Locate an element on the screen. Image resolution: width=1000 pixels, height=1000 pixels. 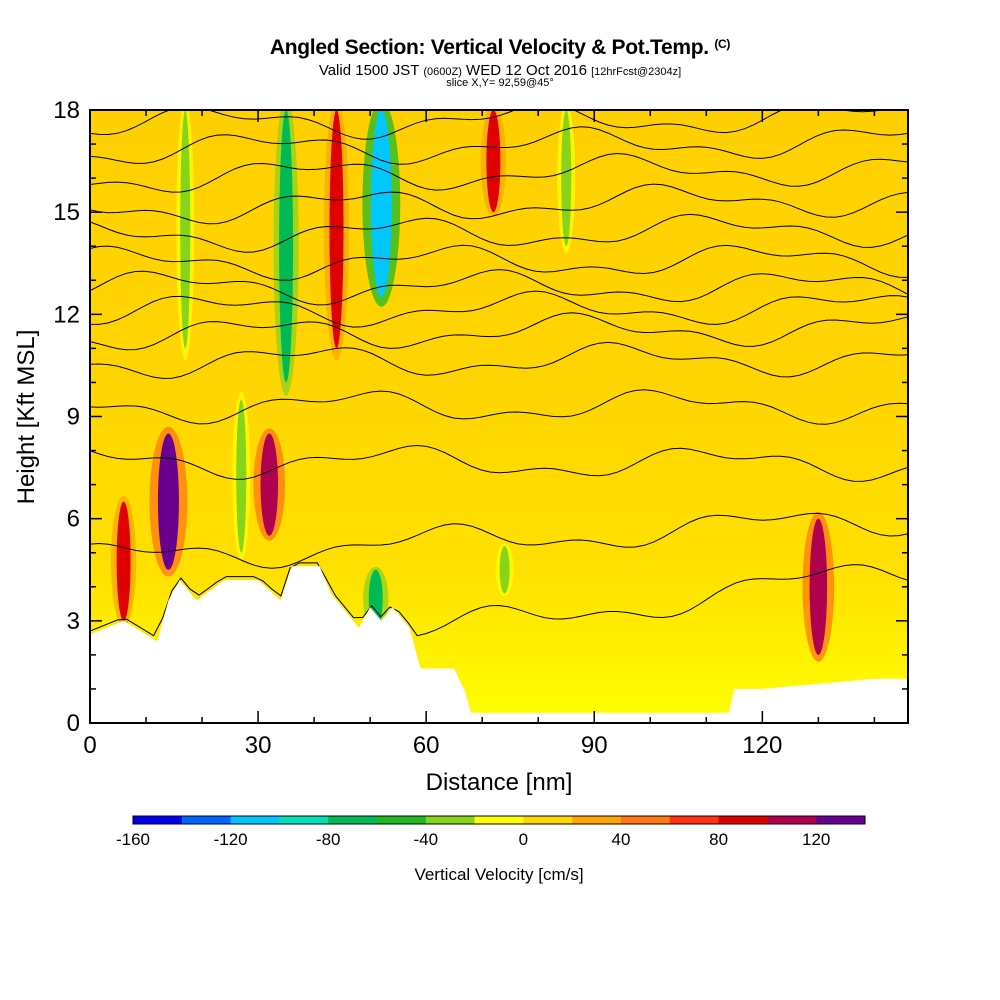
subtitle-utc: (0600Z) is located at coordinates (442, 72).